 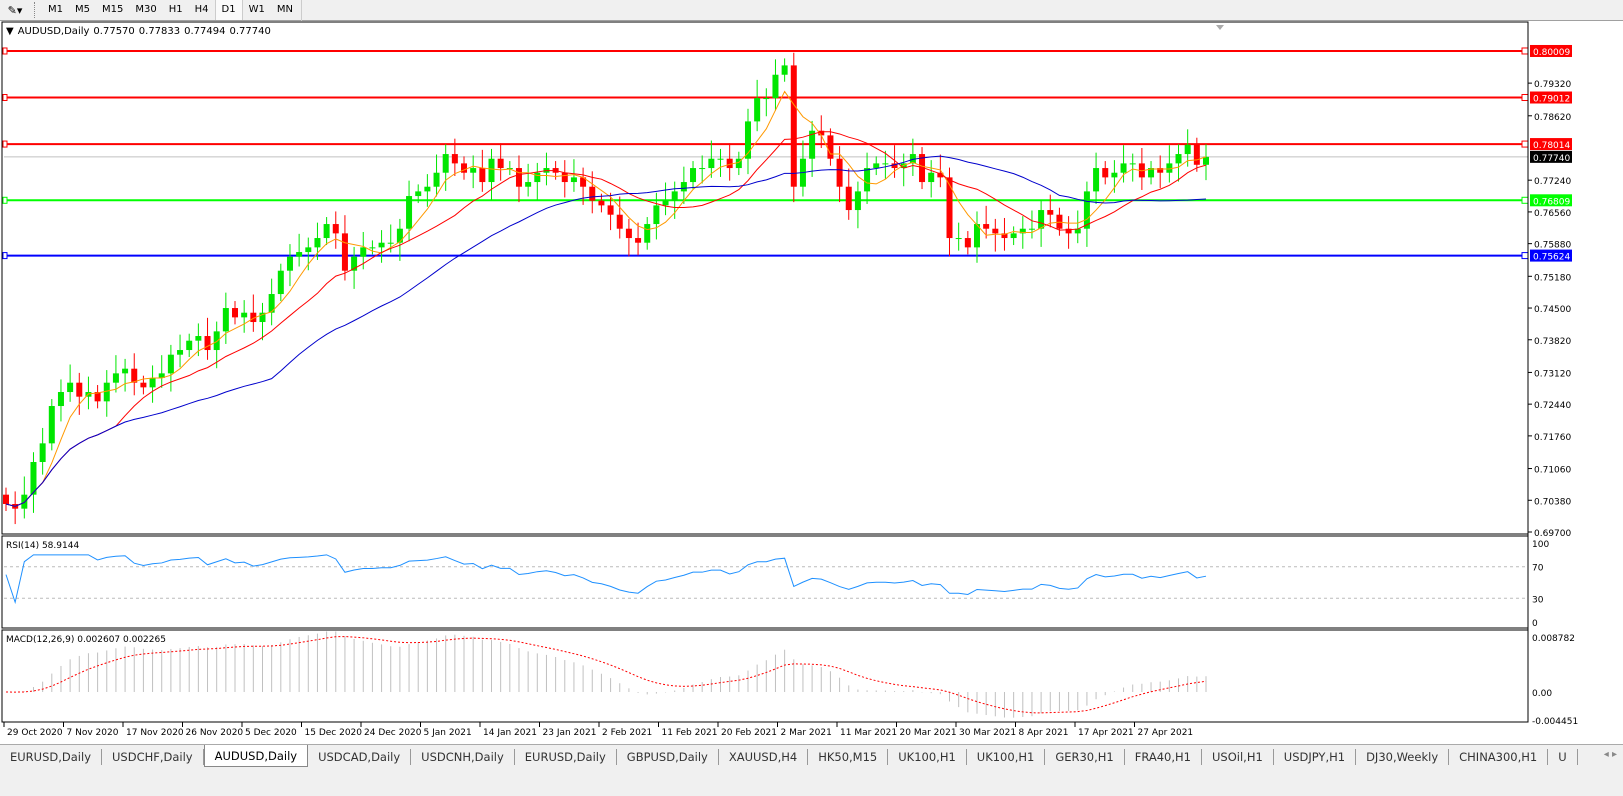 What do you see at coordinates (1563, 756) in the screenshot?
I see `chart-tab: U` at bounding box center [1563, 756].